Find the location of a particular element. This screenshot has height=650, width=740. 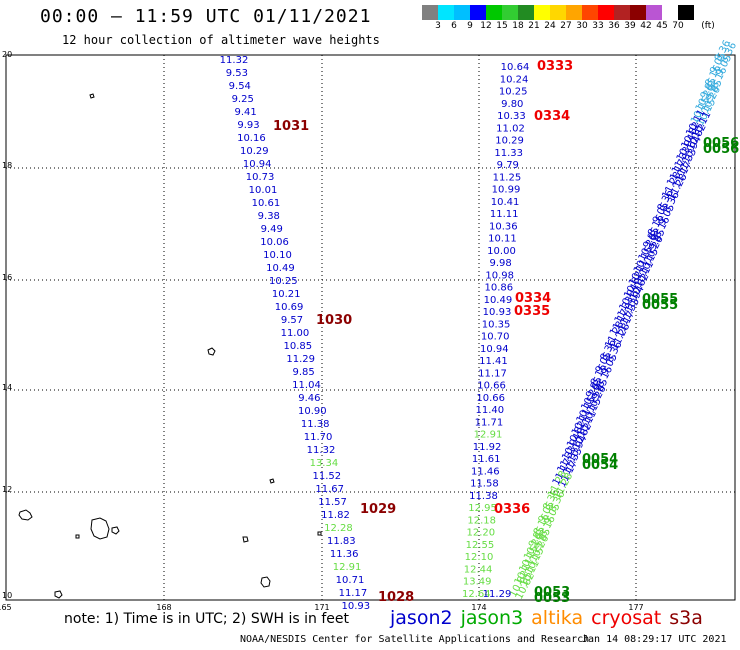

latitude-label: 18 is located at coordinates (7, 165).